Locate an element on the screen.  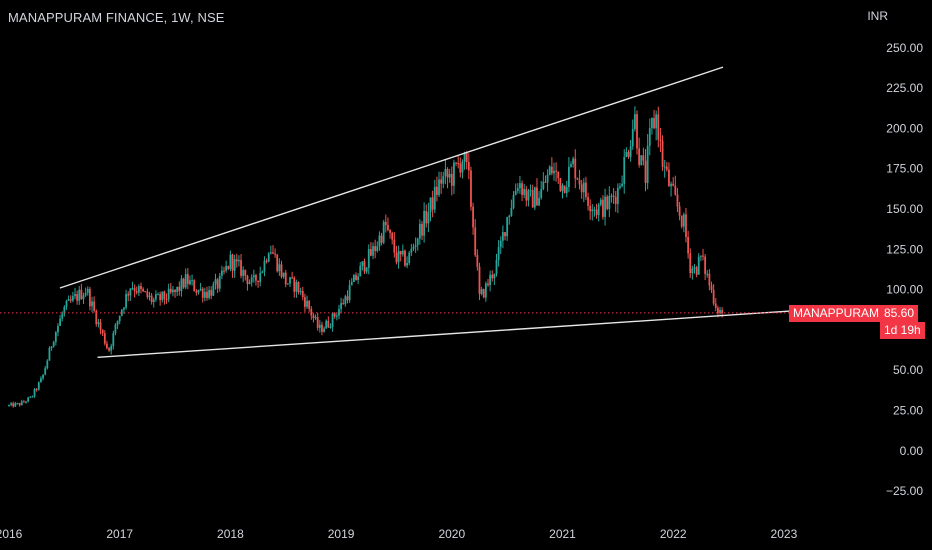
x-tick-label: 2023 is located at coordinates (784, 534).